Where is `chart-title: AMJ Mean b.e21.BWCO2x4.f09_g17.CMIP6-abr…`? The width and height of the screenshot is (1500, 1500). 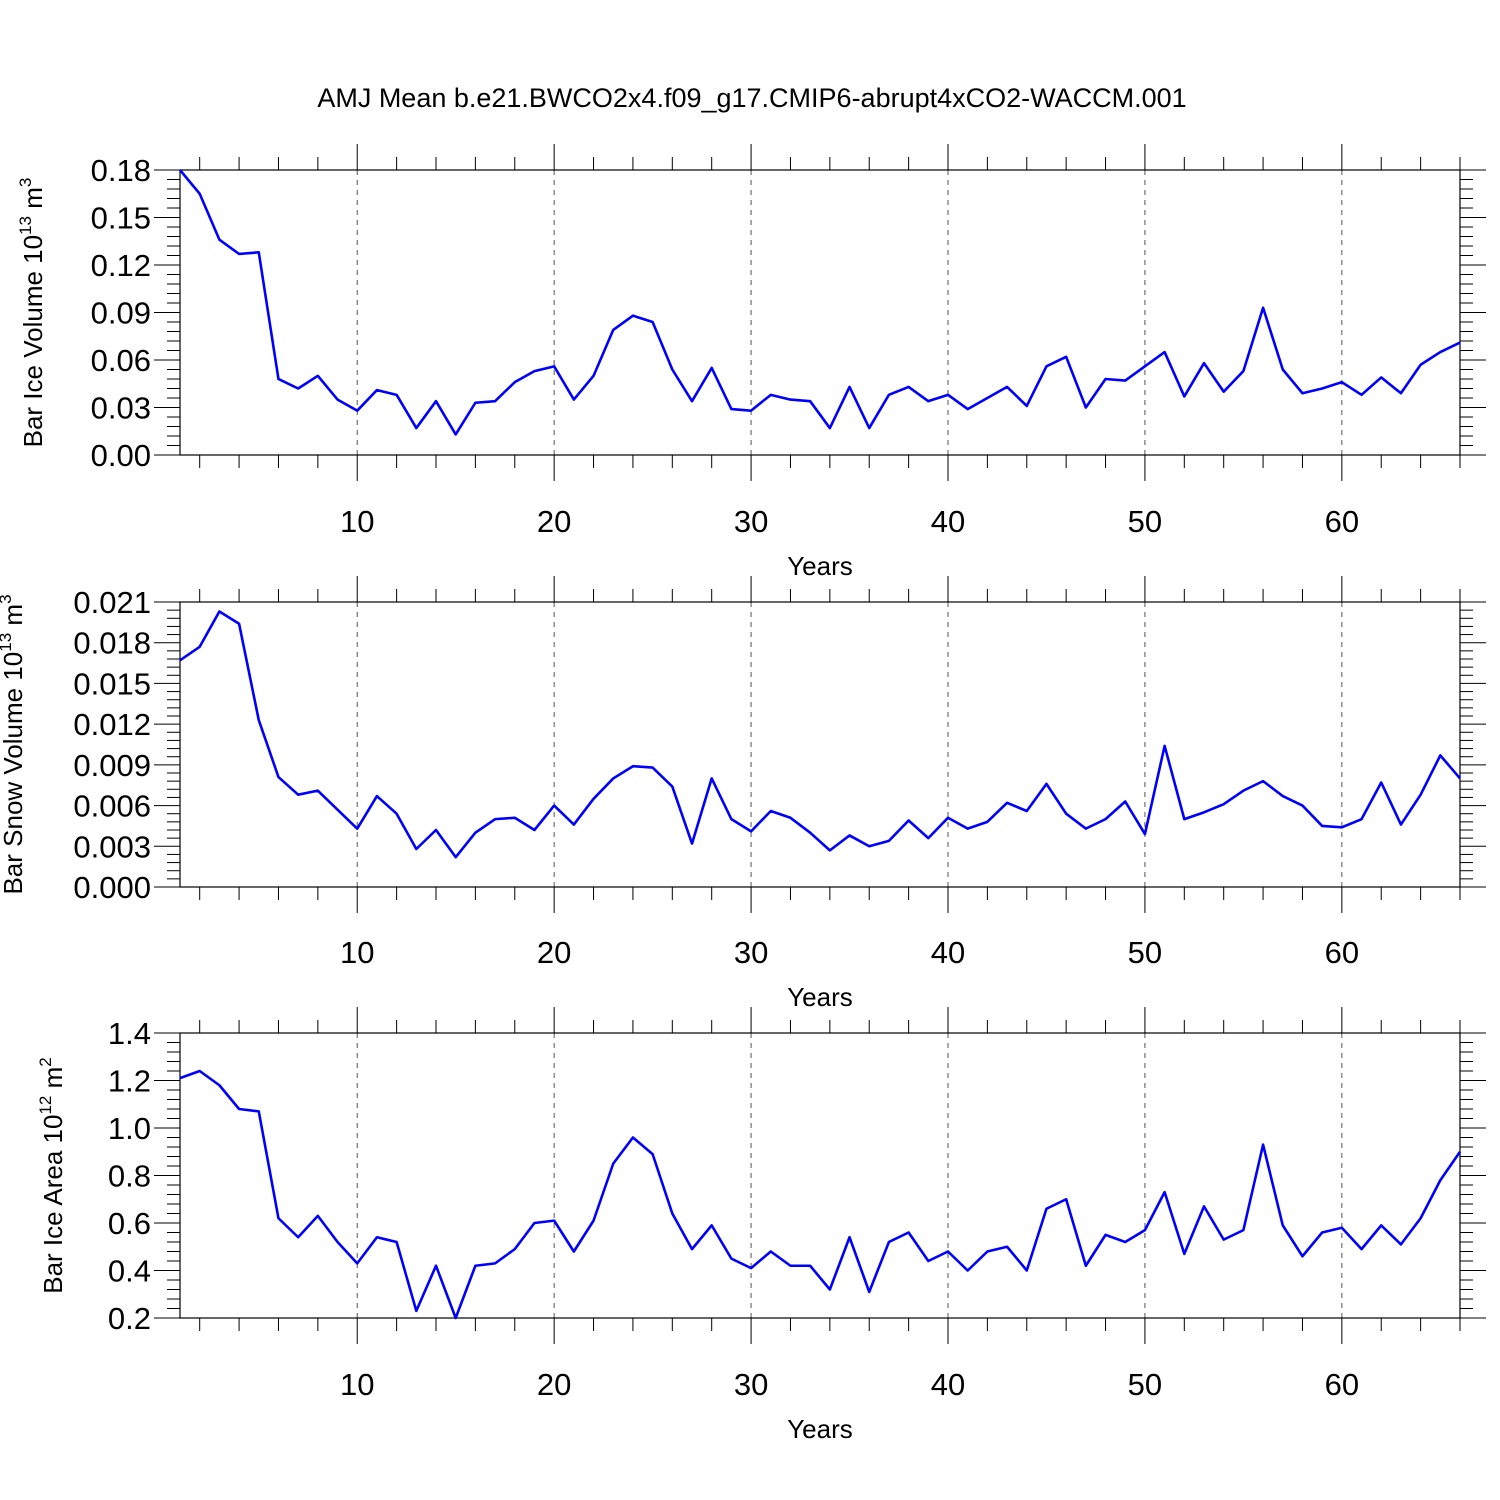 chart-title: AMJ Mean b.e21.BWCO2x4.f09_g17.CMIP6-abr… is located at coordinates (751, 98).